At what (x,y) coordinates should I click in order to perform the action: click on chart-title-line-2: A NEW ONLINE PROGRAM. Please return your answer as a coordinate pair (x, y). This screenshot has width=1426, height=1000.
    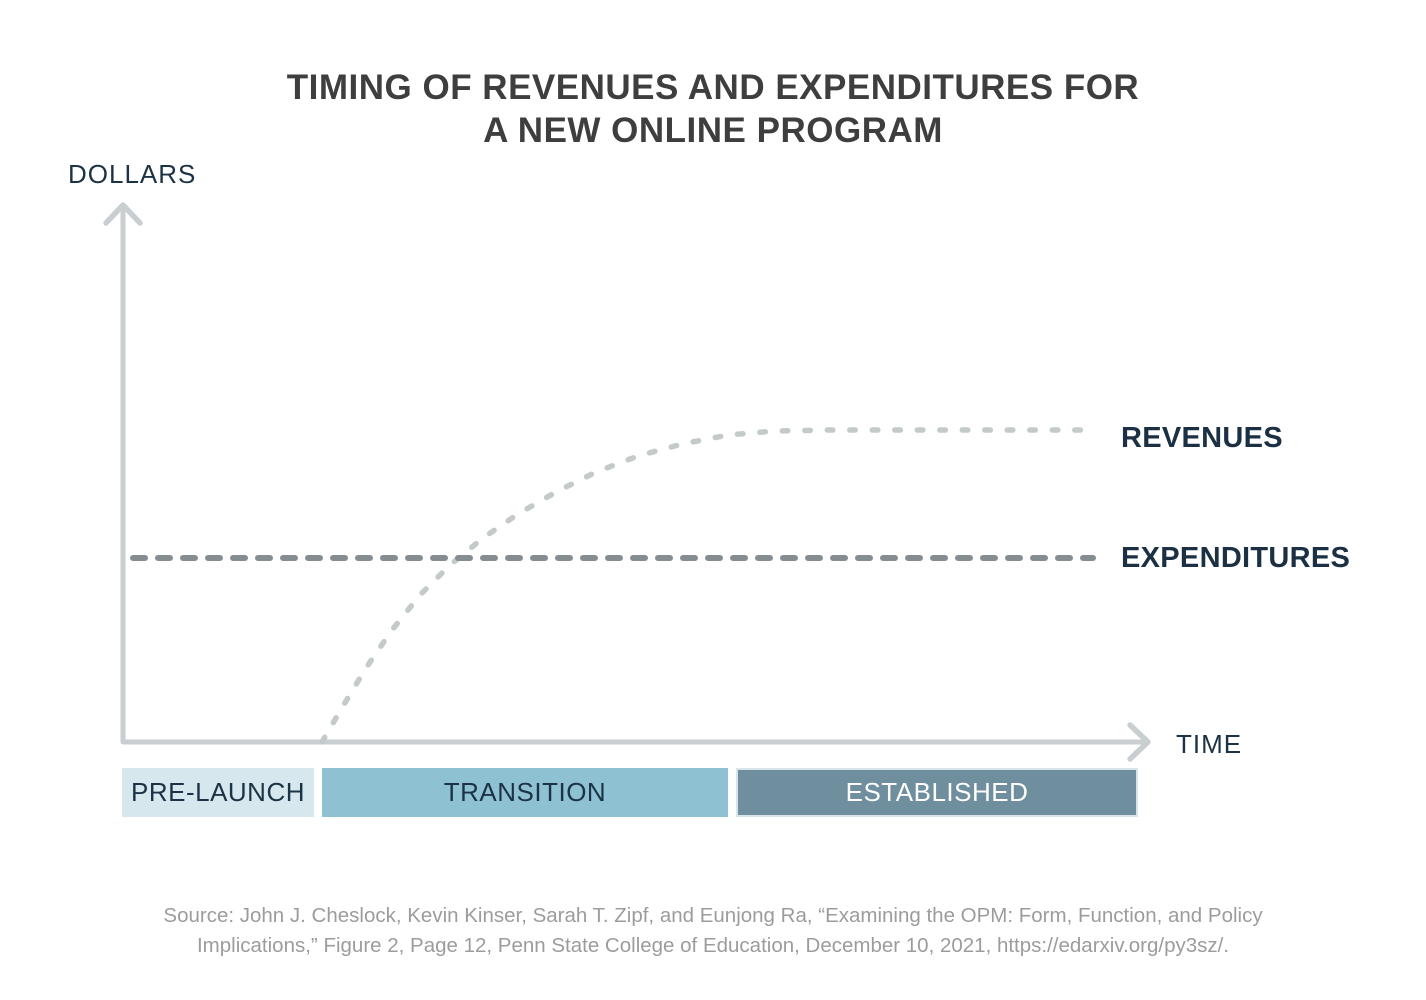
    Looking at the image, I should click on (713, 130).